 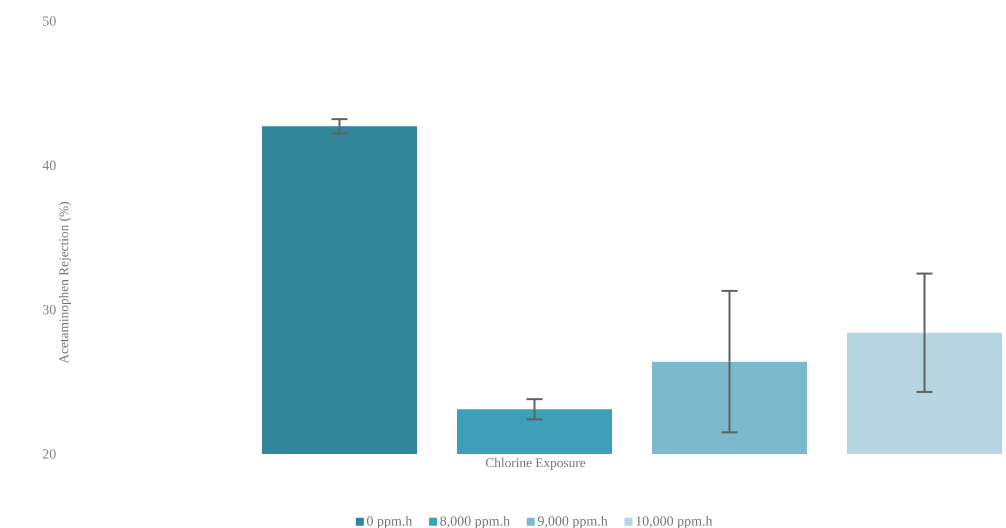 I want to click on y-tick-label: 30, so click(x=49, y=309).